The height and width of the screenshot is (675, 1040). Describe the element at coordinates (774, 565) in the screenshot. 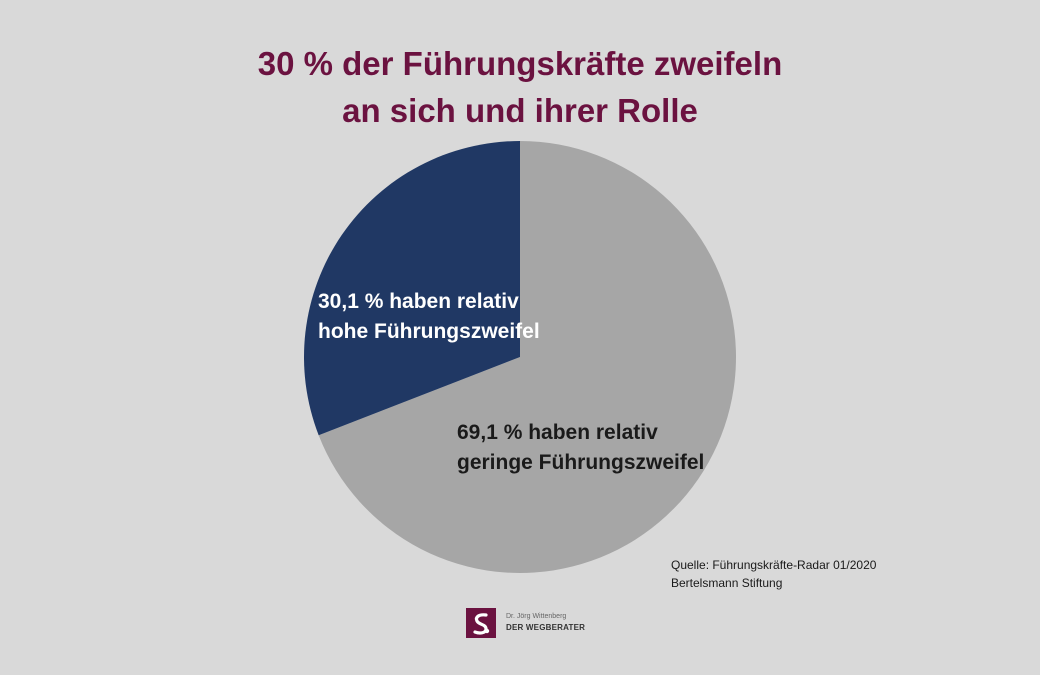

I see `source-line1: Quelle: Führungskräfte-Radar 01/2020` at that location.